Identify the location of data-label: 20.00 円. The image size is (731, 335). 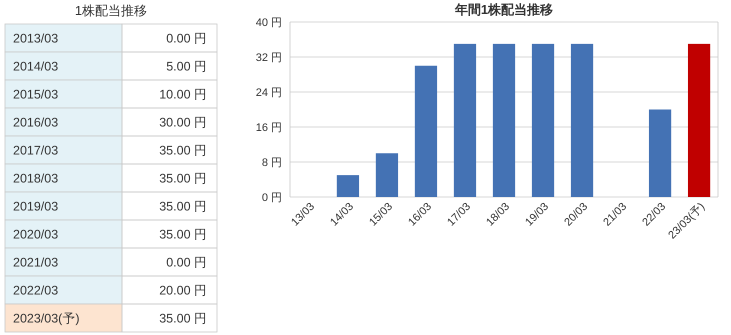
(183, 291).